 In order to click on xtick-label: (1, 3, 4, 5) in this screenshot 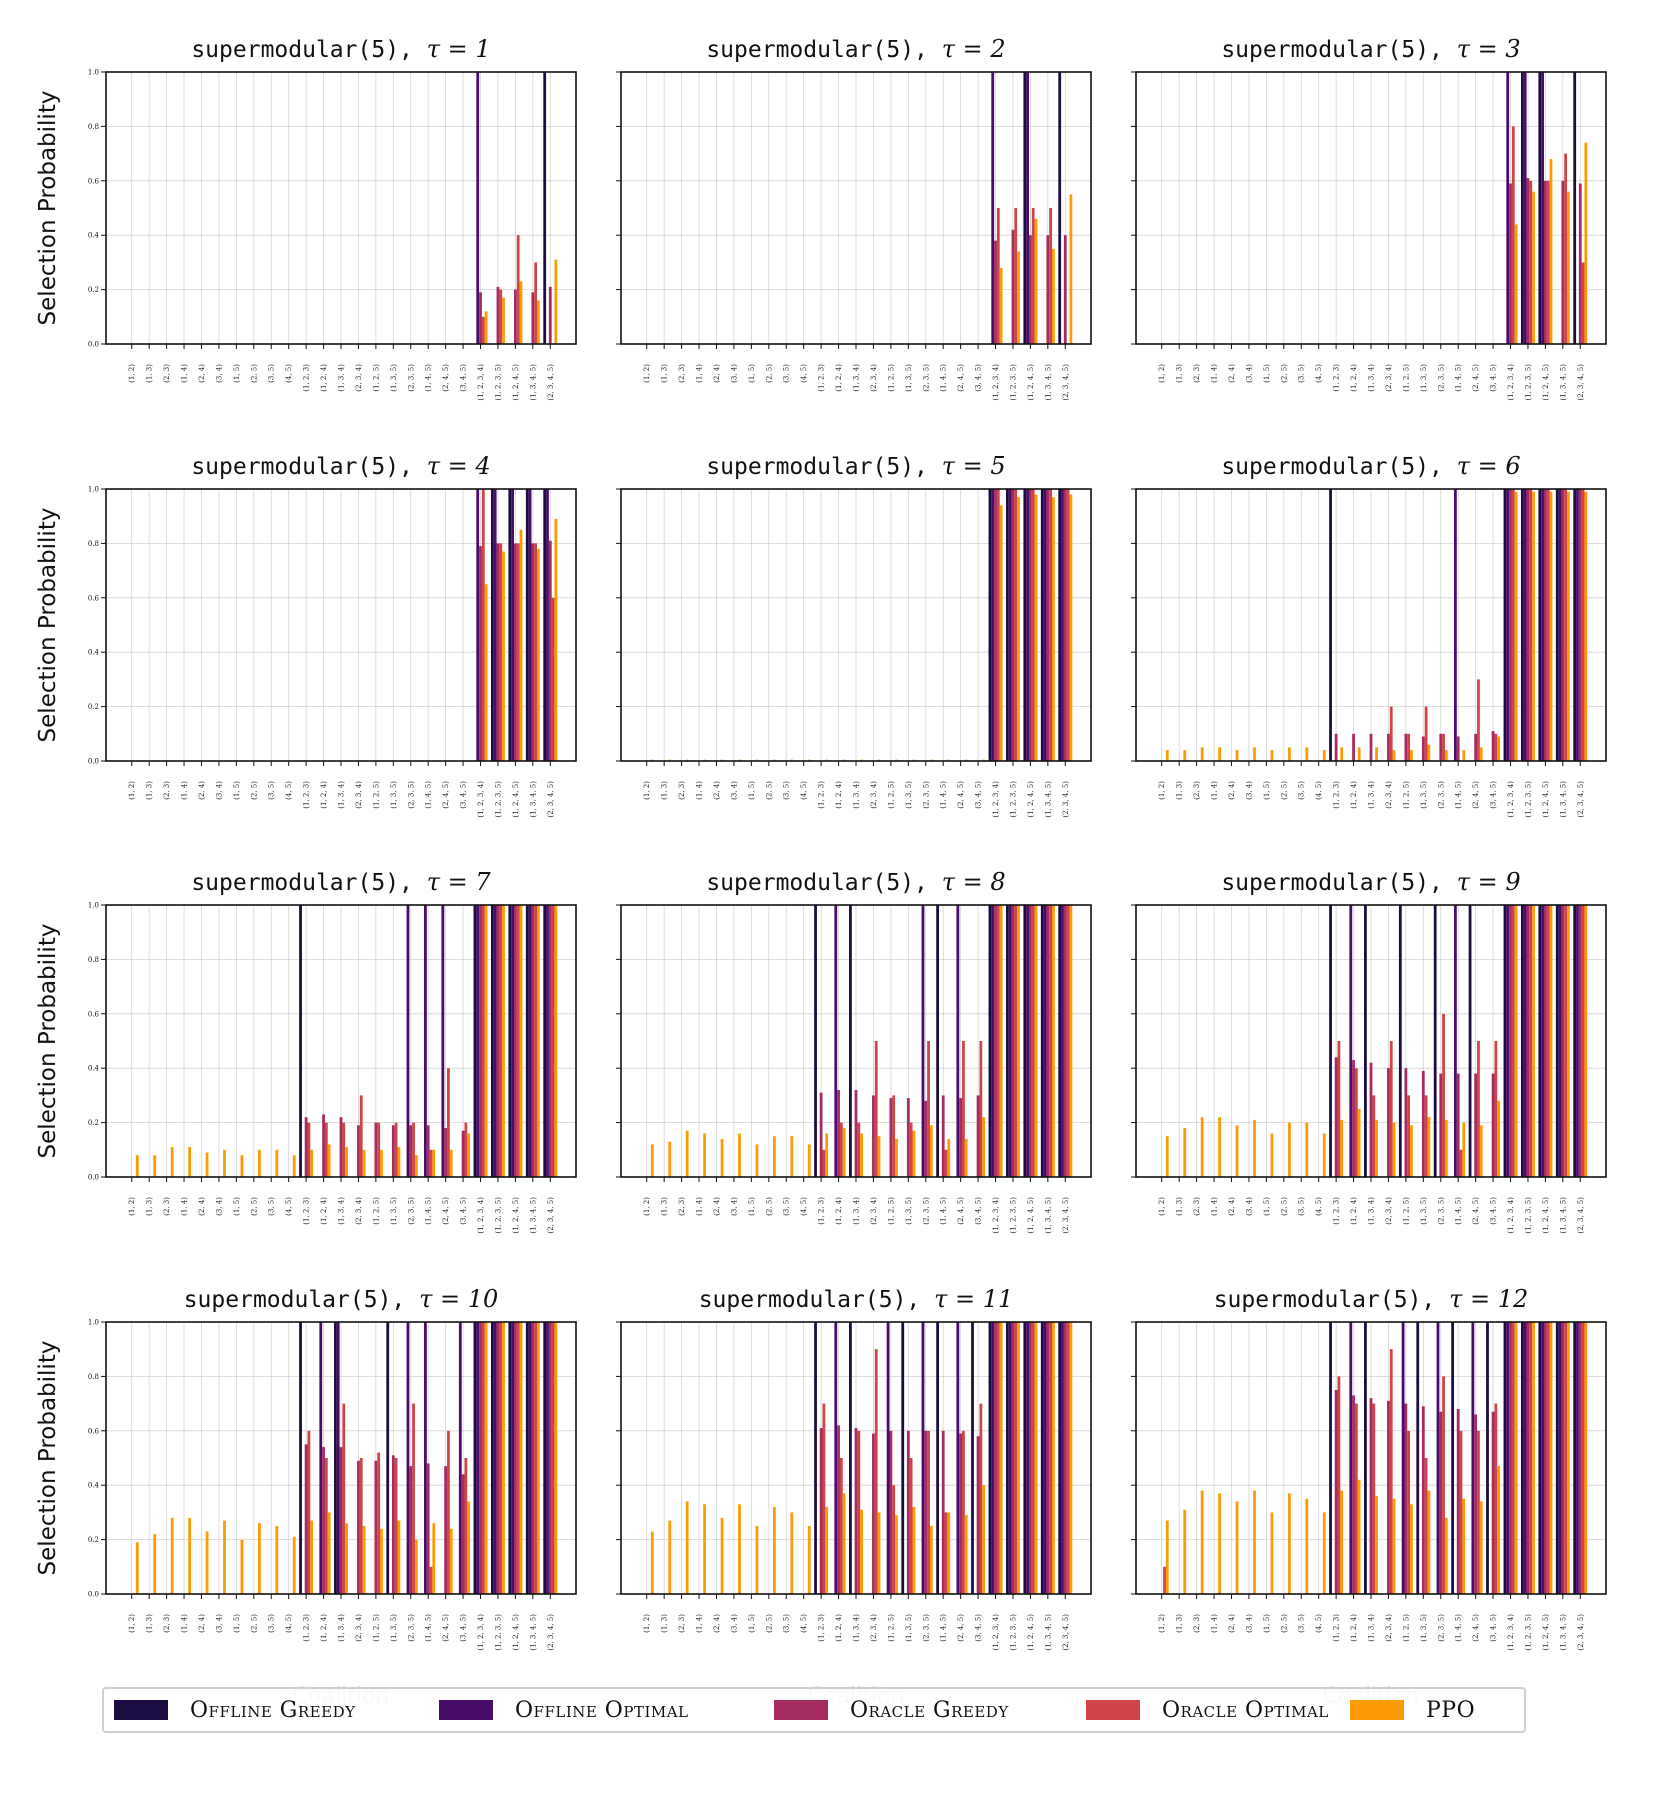, I will do `click(533, 1215)`.